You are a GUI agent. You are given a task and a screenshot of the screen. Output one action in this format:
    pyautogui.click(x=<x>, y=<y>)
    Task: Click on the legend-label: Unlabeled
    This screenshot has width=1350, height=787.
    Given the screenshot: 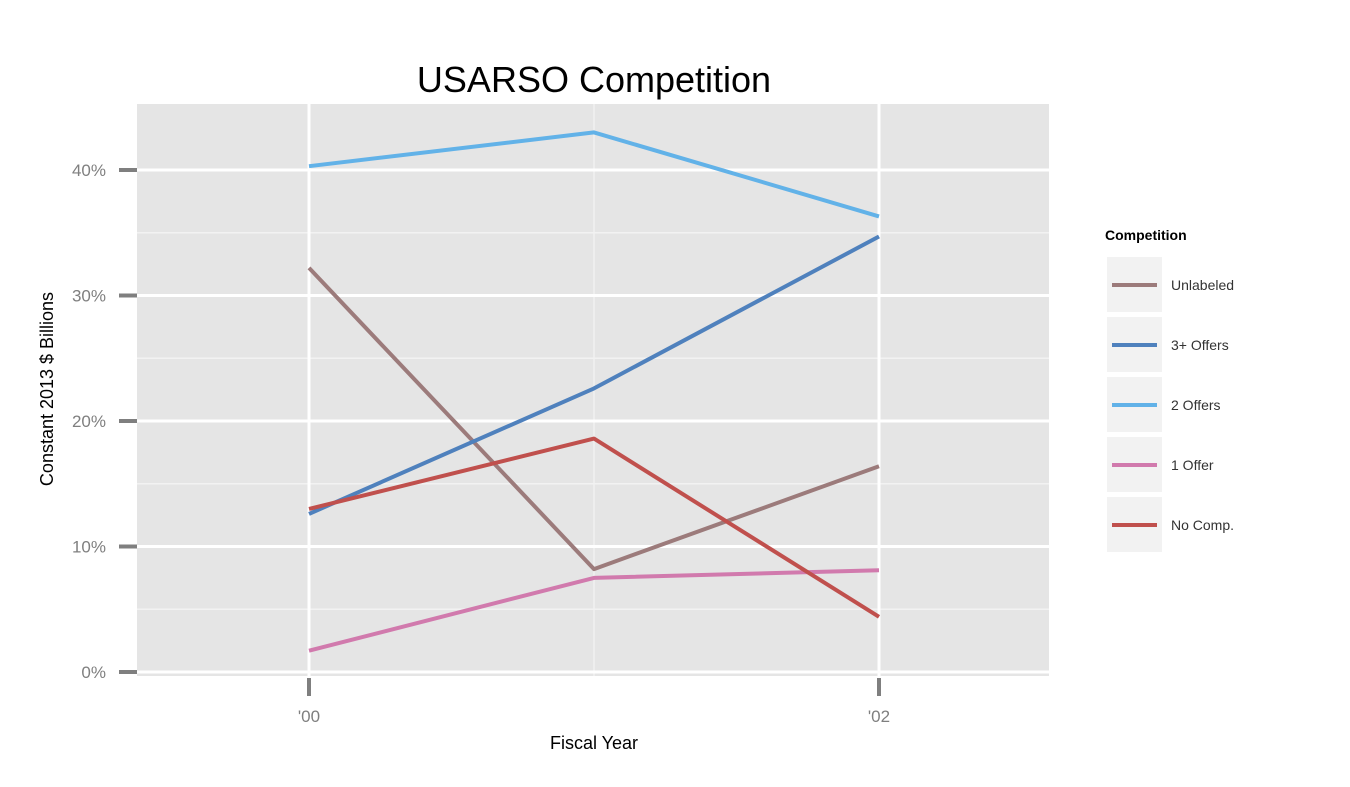 What is the action you would take?
    pyautogui.click(x=1202, y=285)
    